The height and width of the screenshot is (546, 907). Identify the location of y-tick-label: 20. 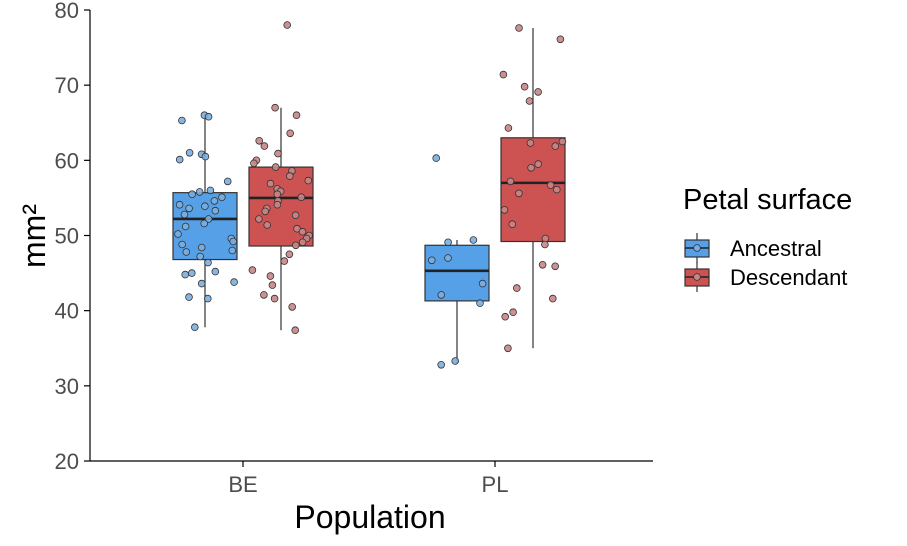
(67, 461).